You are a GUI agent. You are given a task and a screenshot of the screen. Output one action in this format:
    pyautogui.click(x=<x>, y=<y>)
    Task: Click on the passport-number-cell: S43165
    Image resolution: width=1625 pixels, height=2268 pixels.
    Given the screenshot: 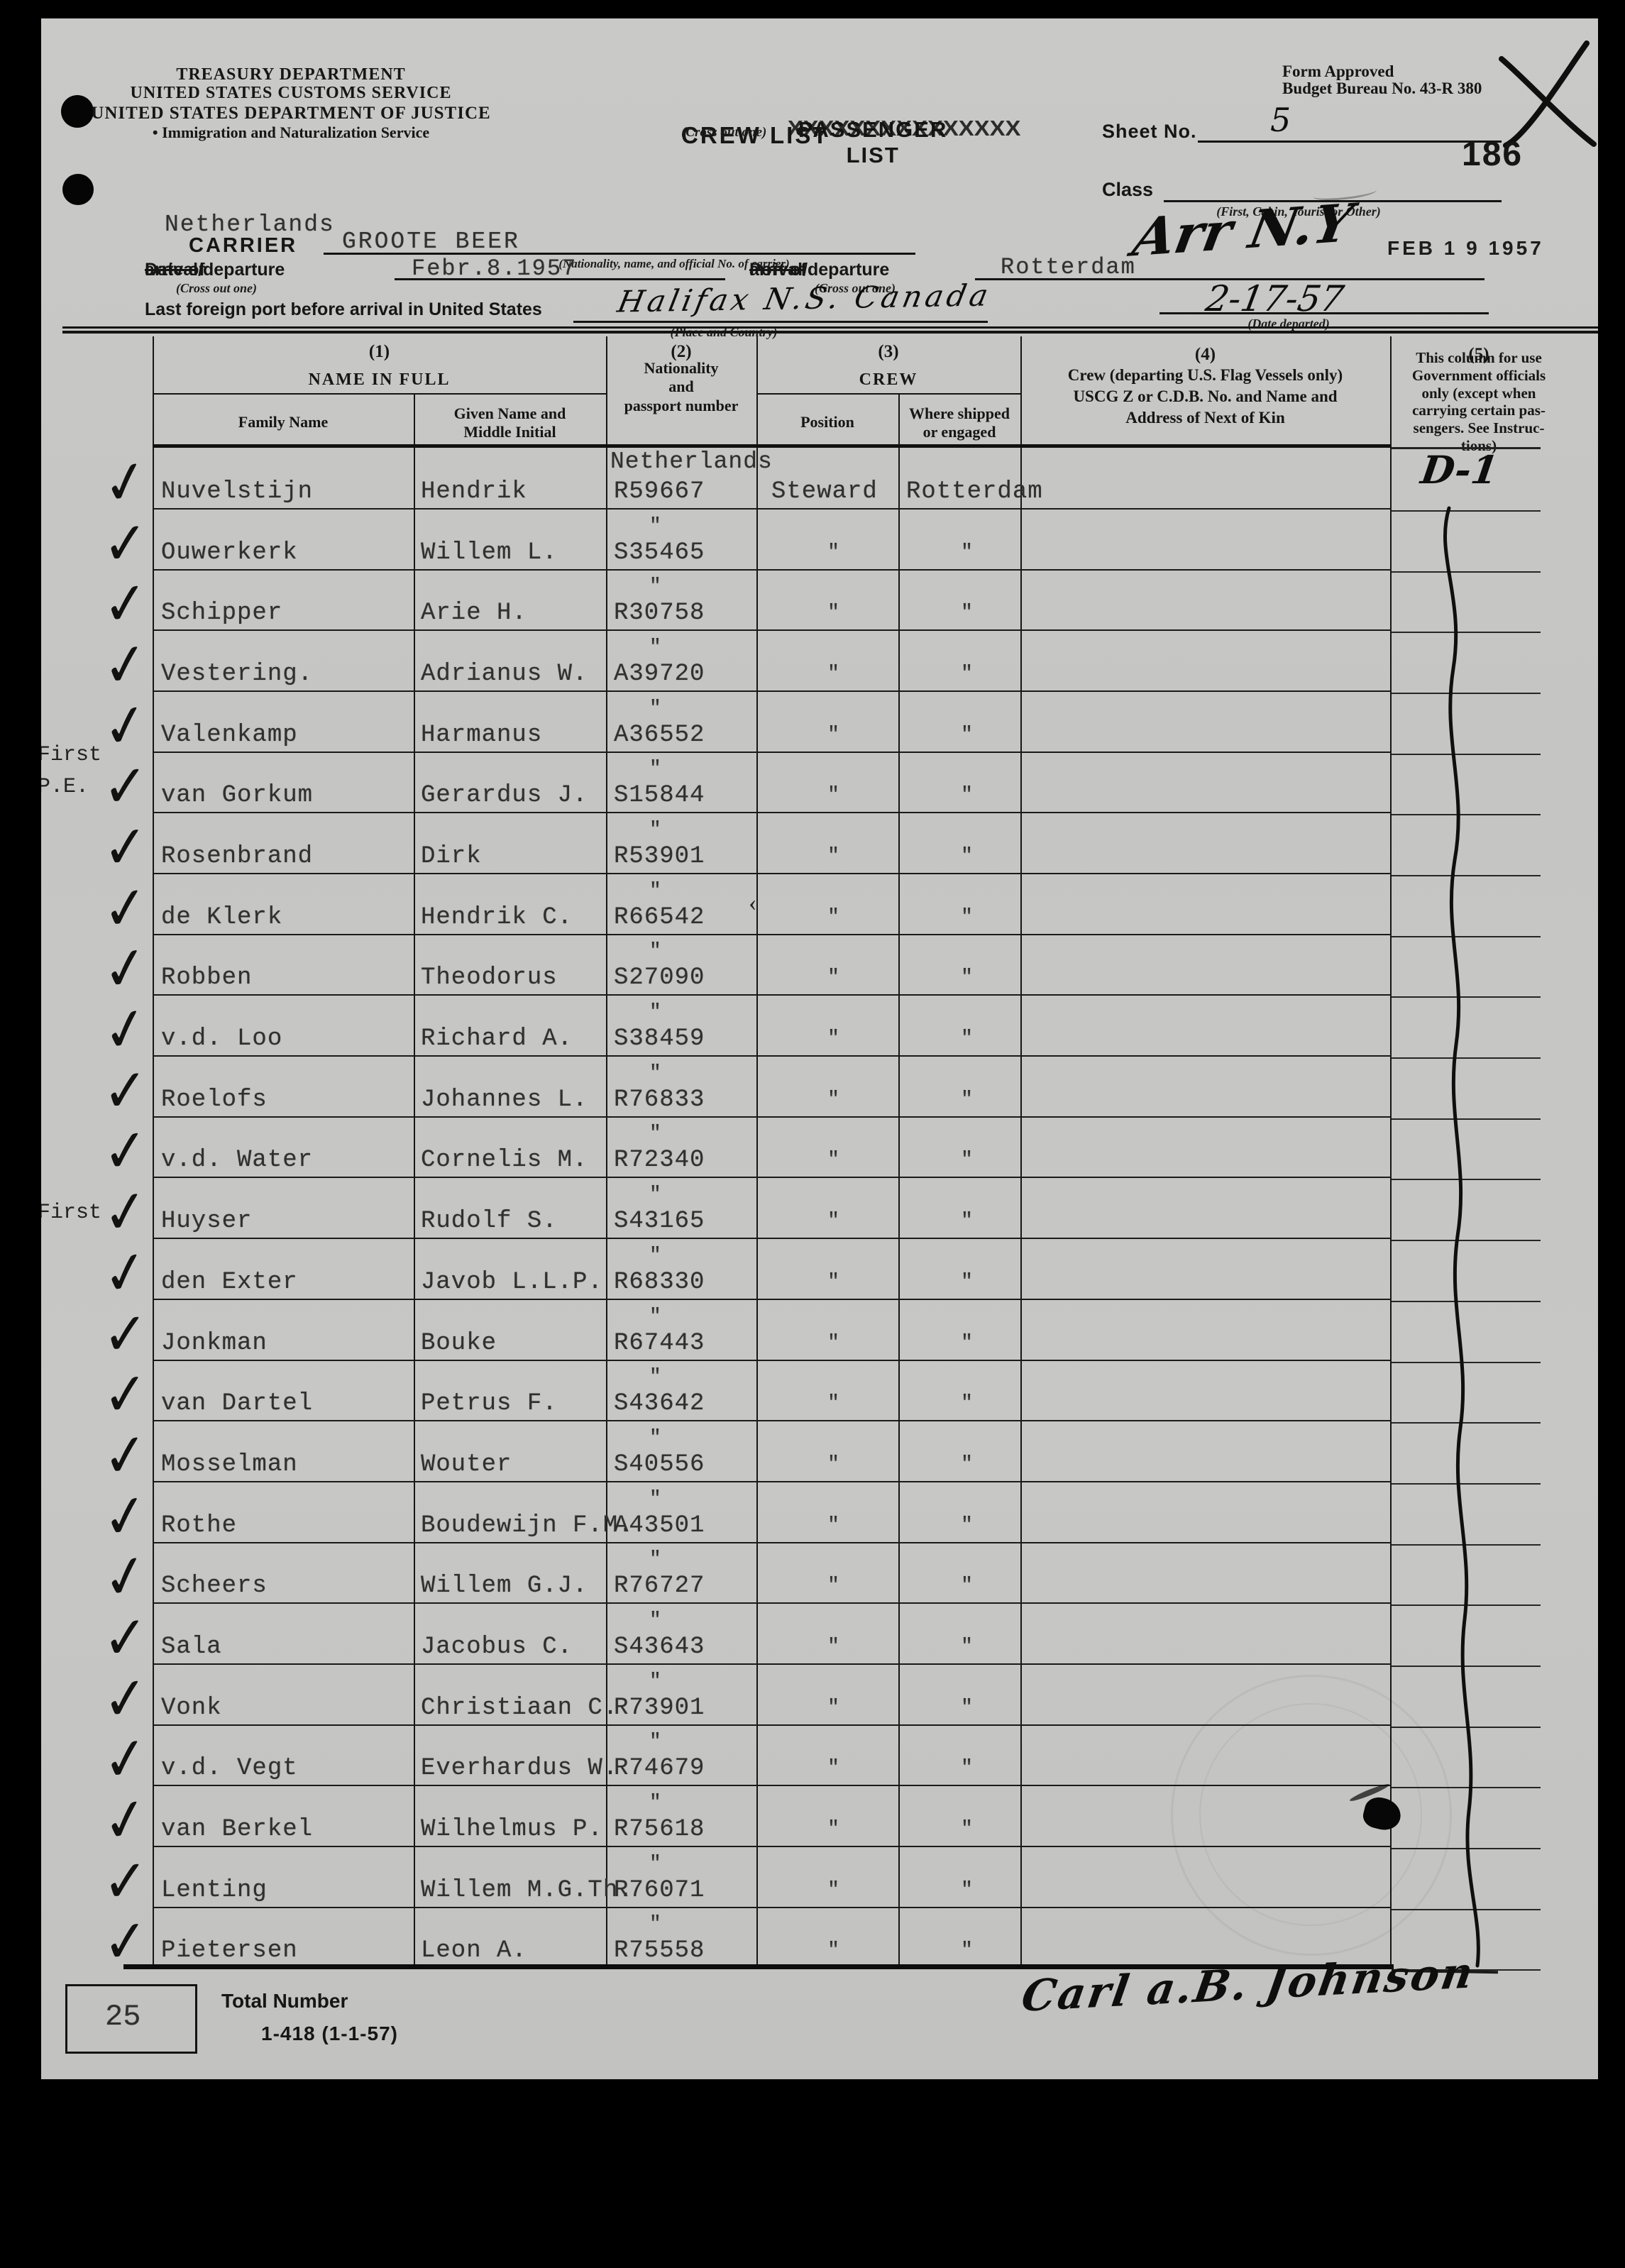 What is the action you would take?
    pyautogui.click(x=659, y=1221)
    